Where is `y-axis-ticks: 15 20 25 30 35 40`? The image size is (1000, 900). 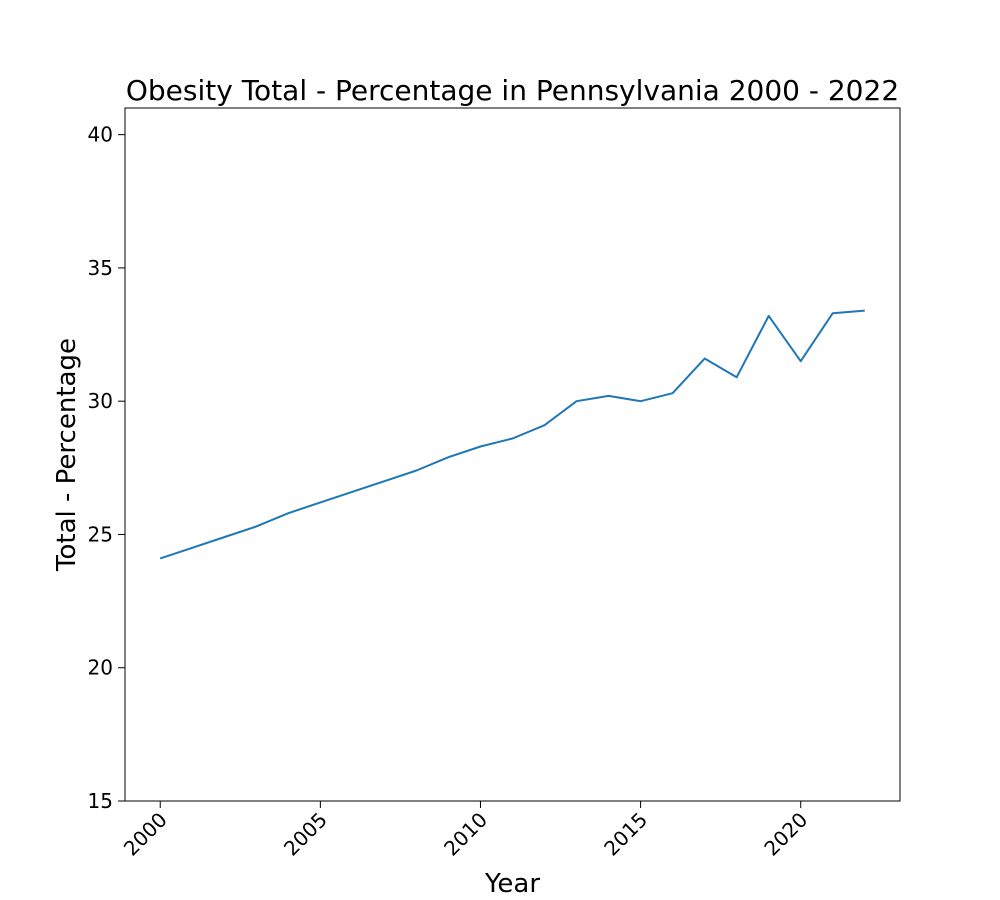 y-axis-ticks: 15 20 25 30 35 40 is located at coordinates (106, 468).